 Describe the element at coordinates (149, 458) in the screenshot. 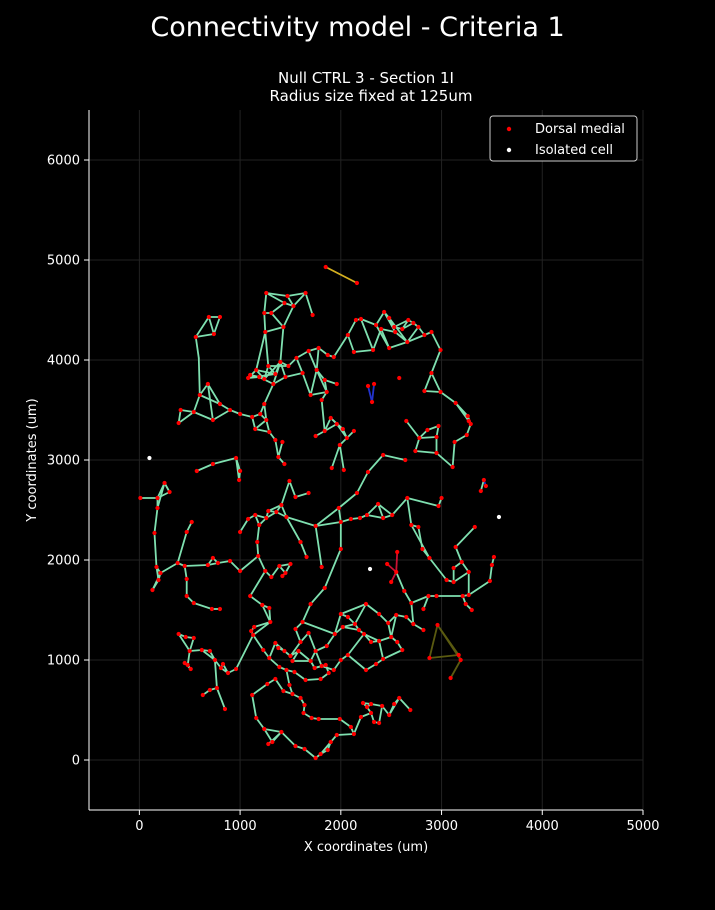

I see `isolated-cell-point` at that location.